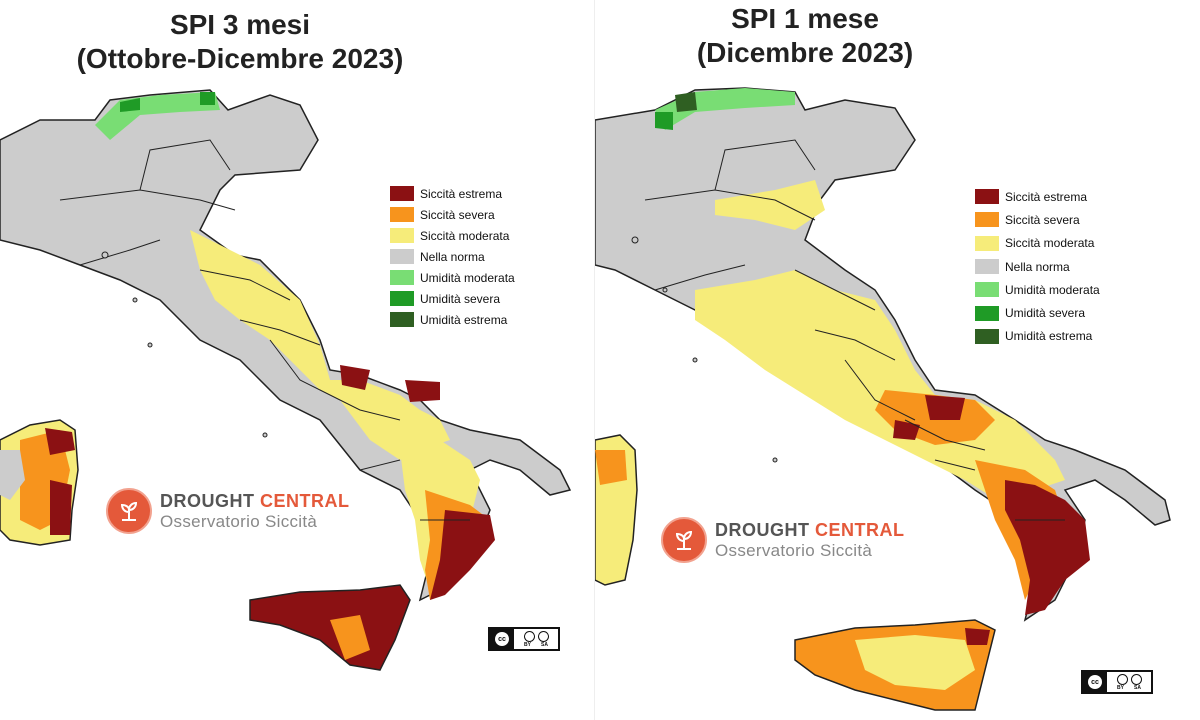 This screenshot has height=720, width=1200. I want to click on sardinia-norm, so click(12, 475).